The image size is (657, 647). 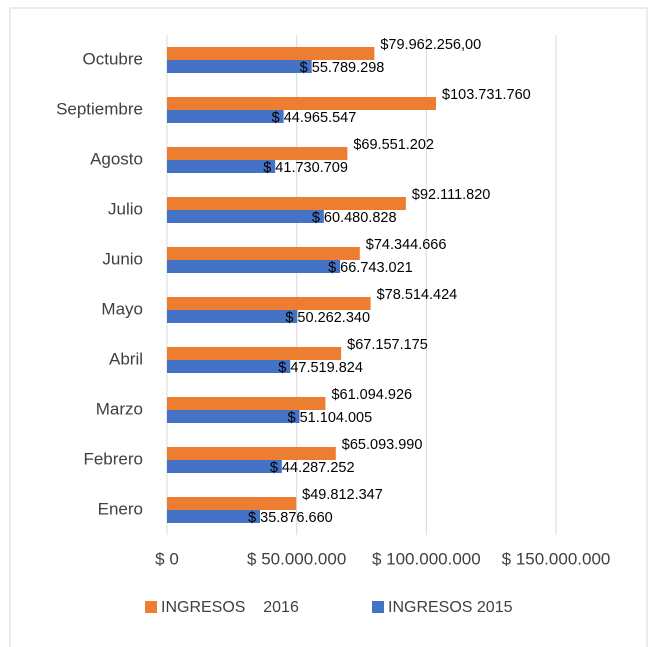 What do you see at coordinates (370, 268) in the screenshot?
I see `data-label: $ 66.743.021` at bounding box center [370, 268].